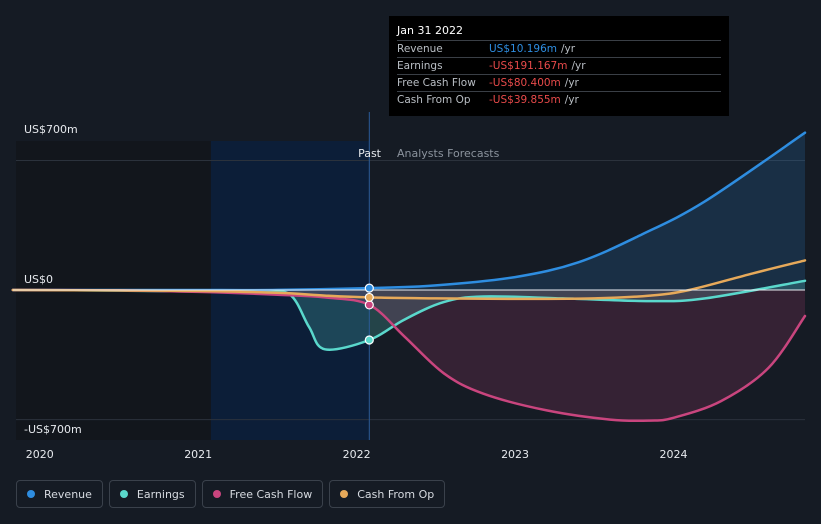 The width and height of the screenshot is (821, 524). Describe the element at coordinates (369, 305) in the screenshot. I see `free-cash-flow-marker` at that location.